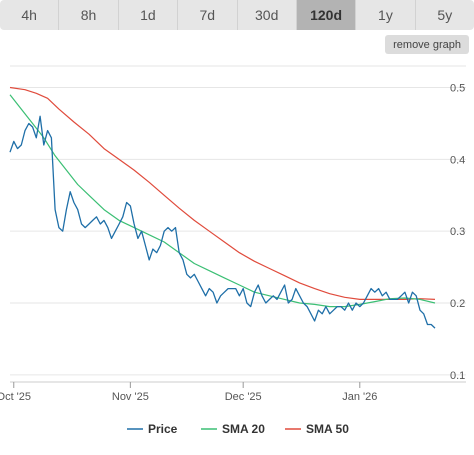  Describe the element at coordinates (326, 15) in the screenshot. I see `tab-120d: 120d` at that location.